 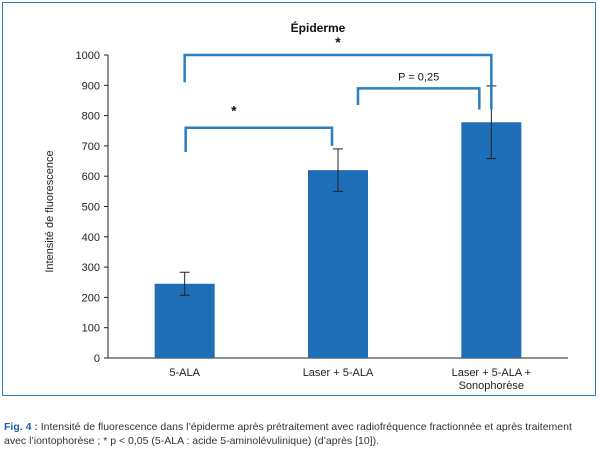 I want to click on y-tick-label: 200, so click(x=91, y=298).